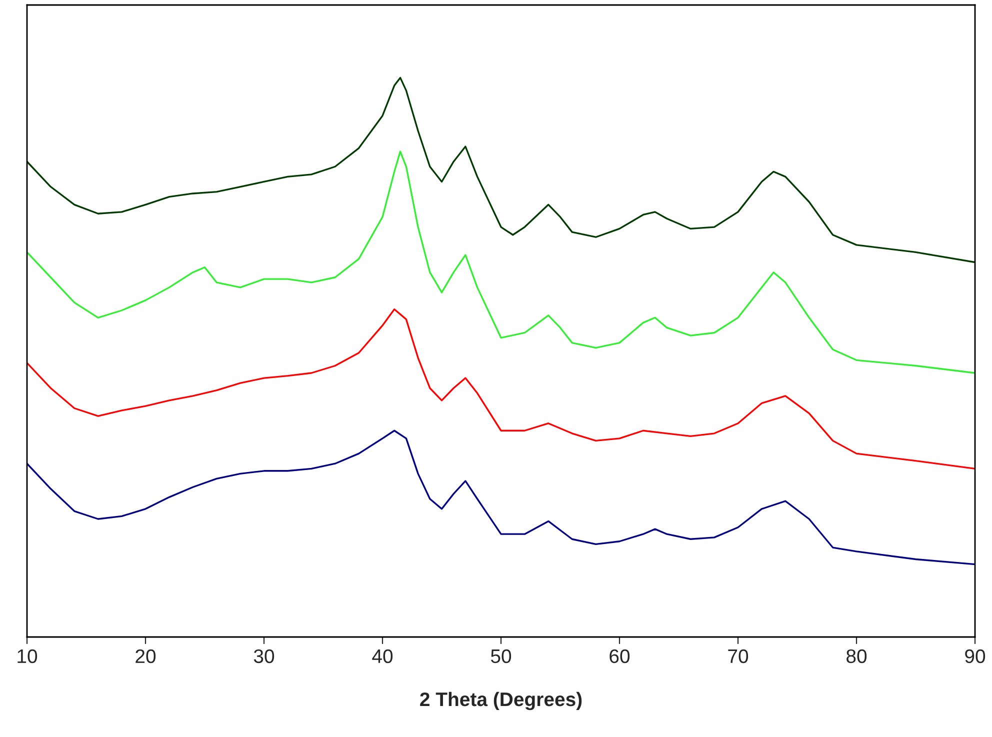 The height and width of the screenshot is (737, 992). I want to click on x-tick-label: 40, so click(382, 656).